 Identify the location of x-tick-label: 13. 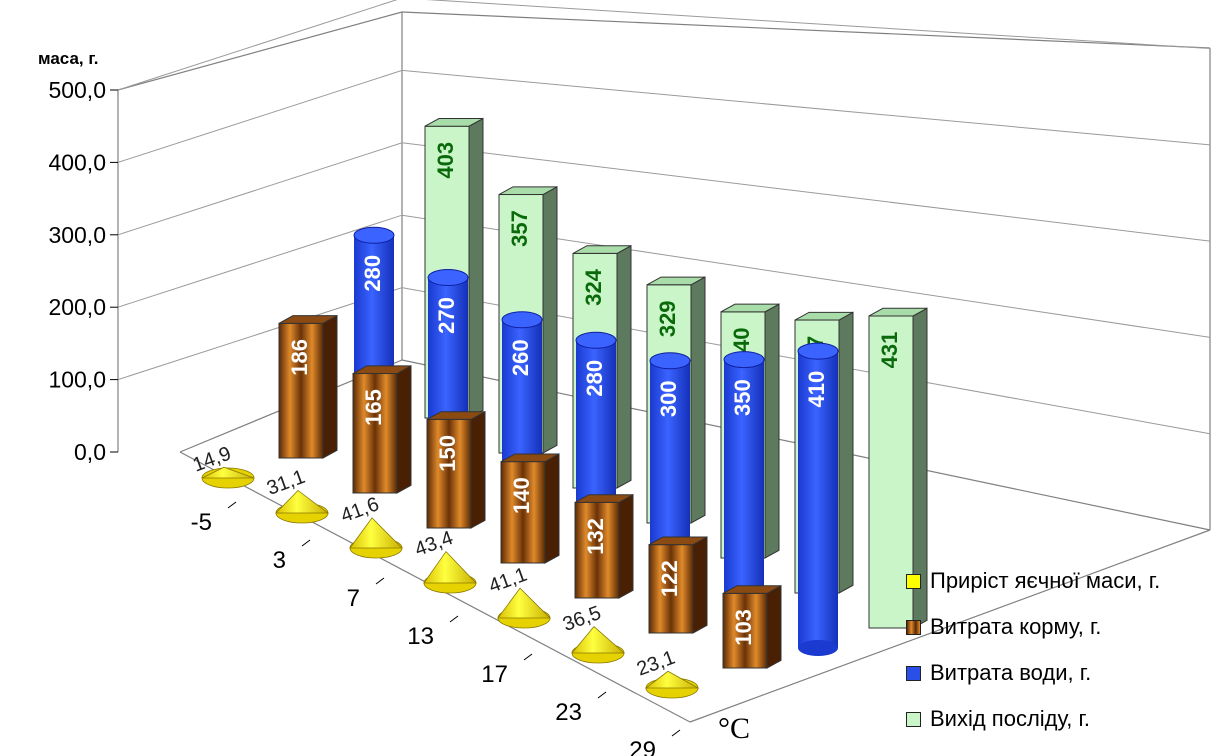
(420, 636).